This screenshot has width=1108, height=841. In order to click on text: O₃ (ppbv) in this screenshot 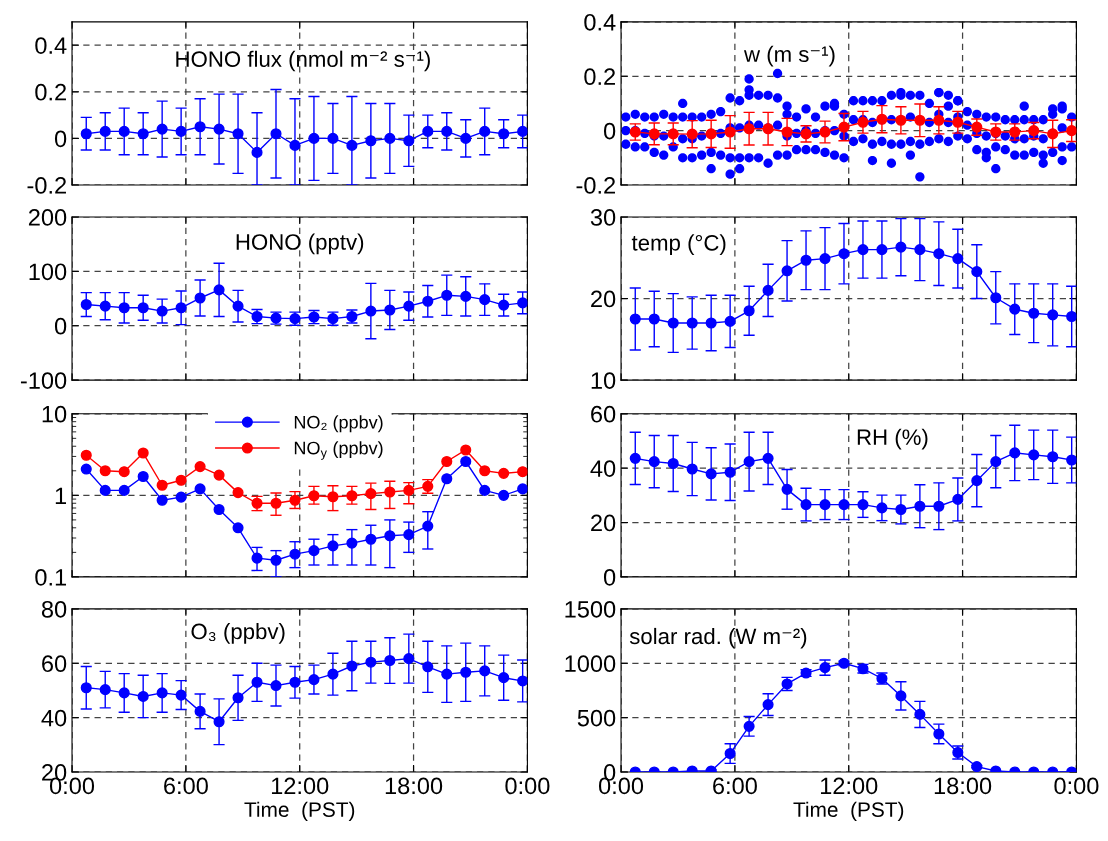, I will do `click(238, 633)`.